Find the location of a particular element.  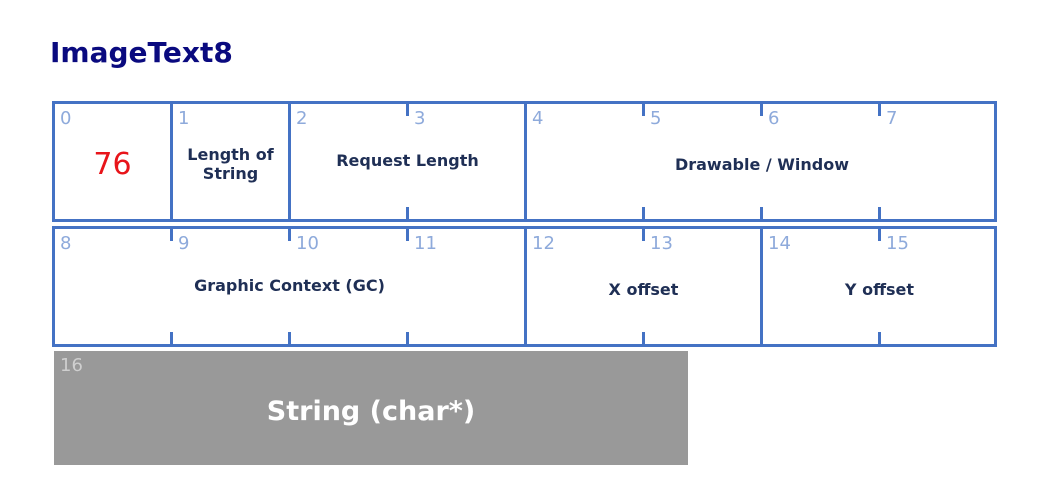

byte-number: 10 is located at coordinates (307, 243).